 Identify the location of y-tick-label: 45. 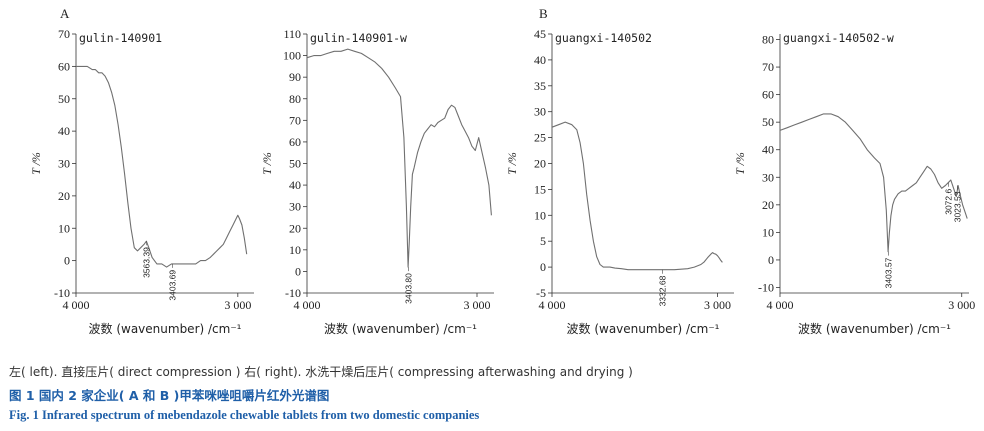
(540, 34).